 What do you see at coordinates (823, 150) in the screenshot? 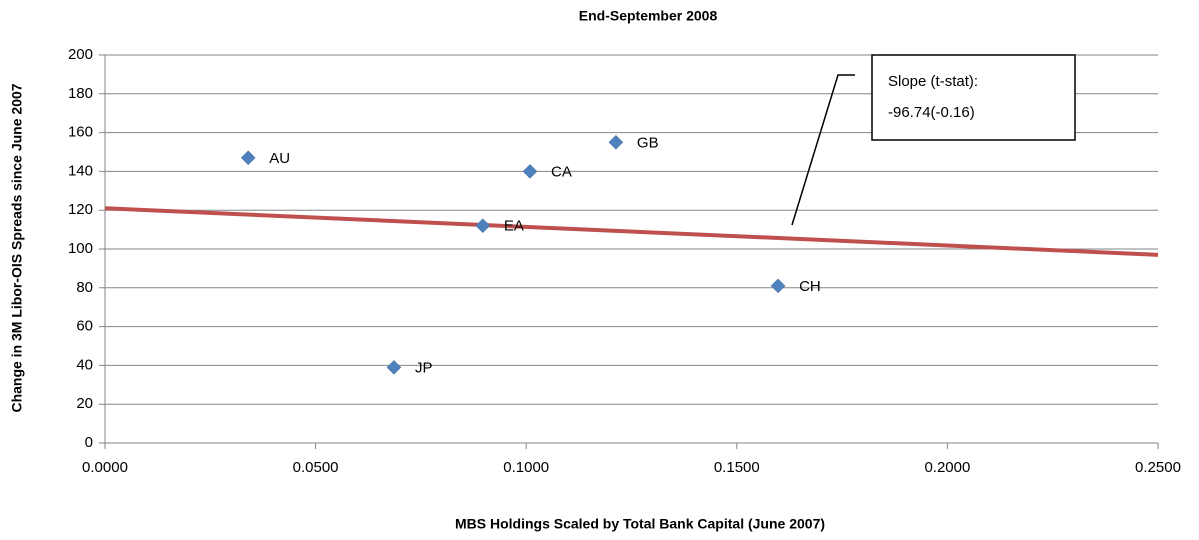
I see `annotation-leader` at bounding box center [823, 150].